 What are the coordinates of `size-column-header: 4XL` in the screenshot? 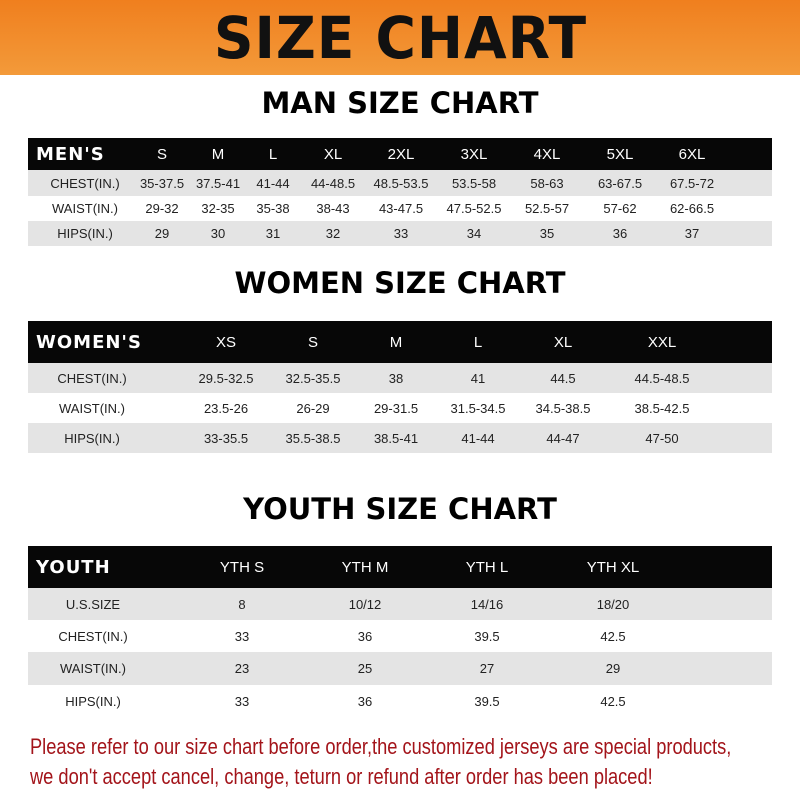 It's located at (547, 154).